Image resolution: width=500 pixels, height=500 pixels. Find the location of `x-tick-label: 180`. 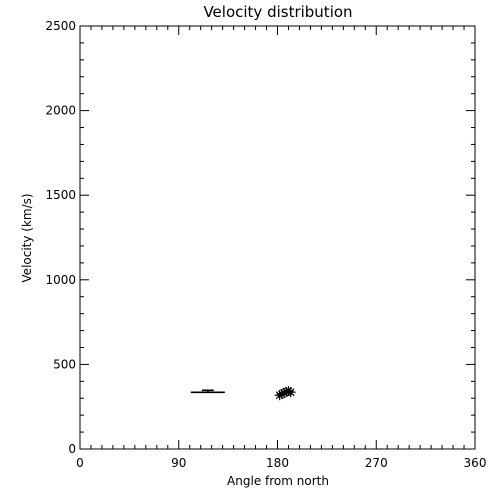

x-tick-label: 180 is located at coordinates (277, 463).